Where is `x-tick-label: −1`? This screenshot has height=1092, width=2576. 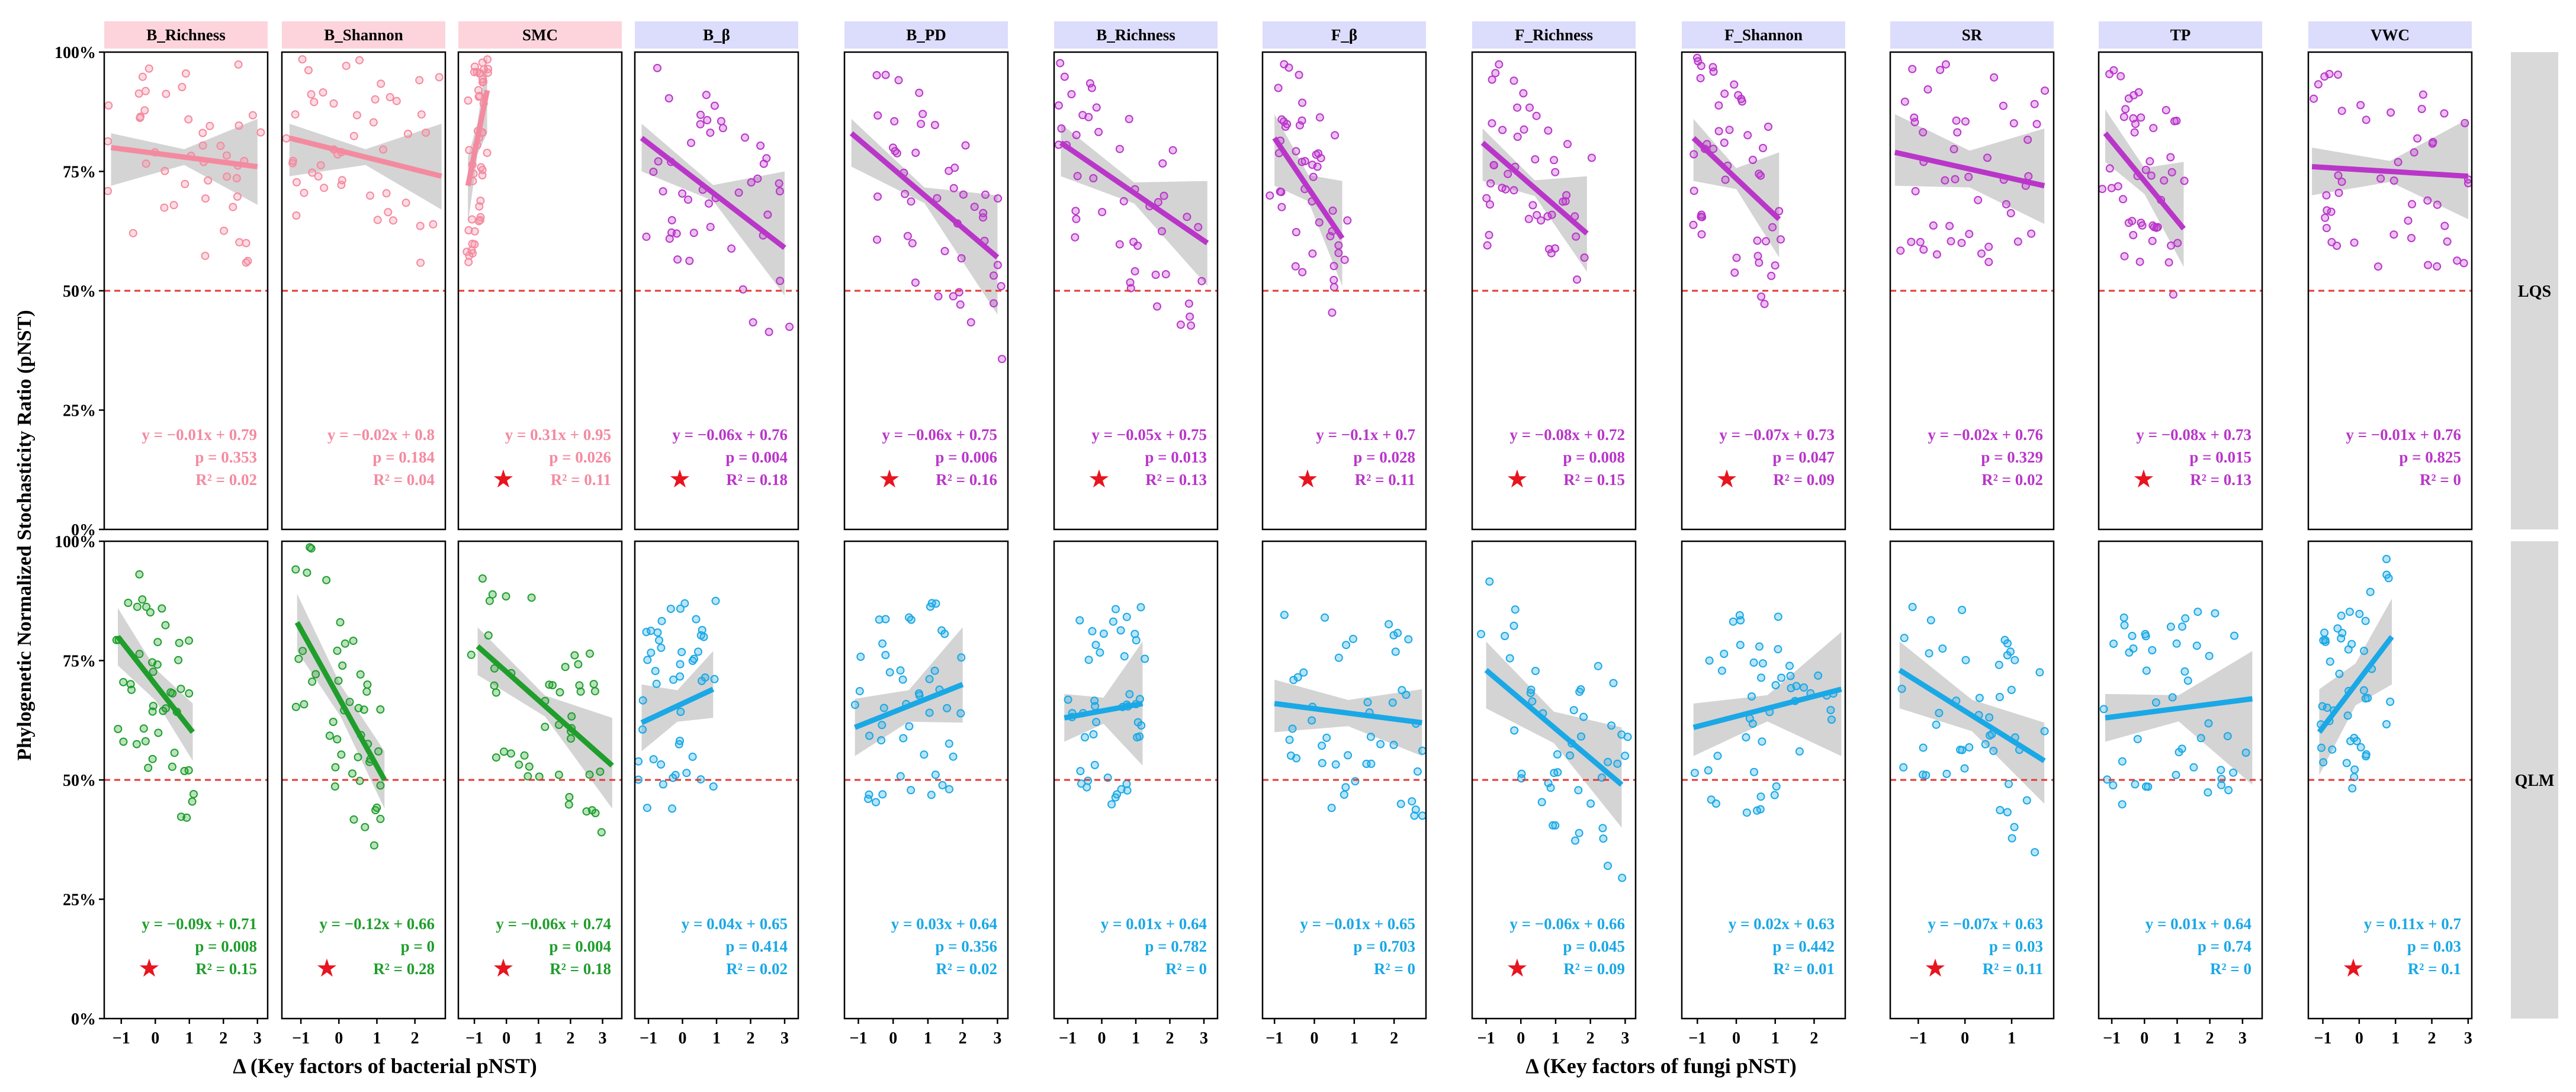 x-tick-label: −1 is located at coordinates (2323, 1038).